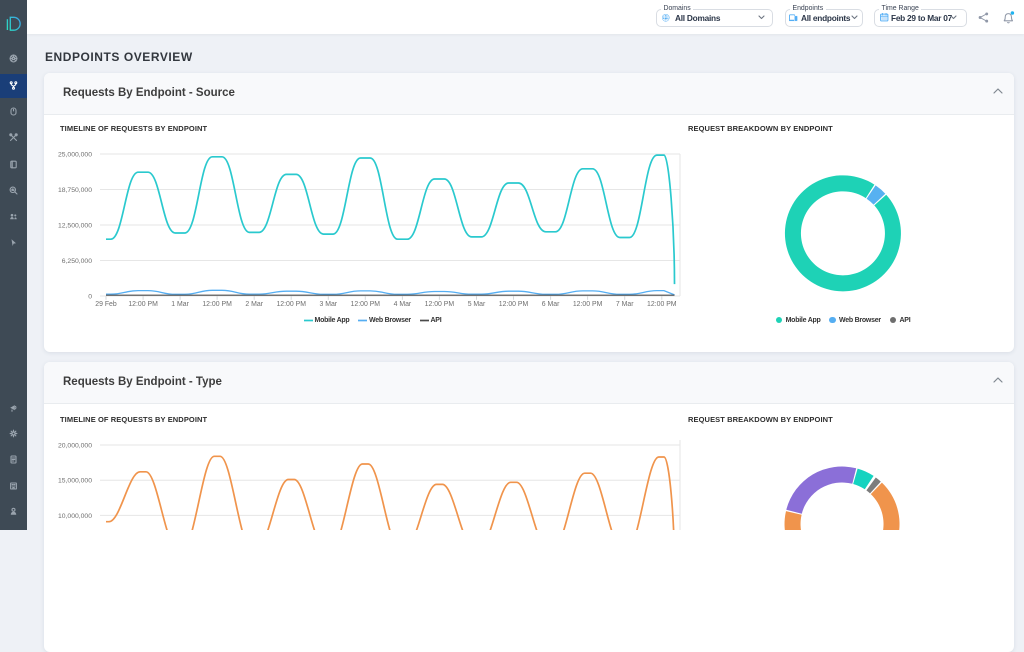 This screenshot has height=652, width=1024. What do you see at coordinates (180, 304) in the screenshot?
I see `svg-text: 1 Mar` at bounding box center [180, 304].